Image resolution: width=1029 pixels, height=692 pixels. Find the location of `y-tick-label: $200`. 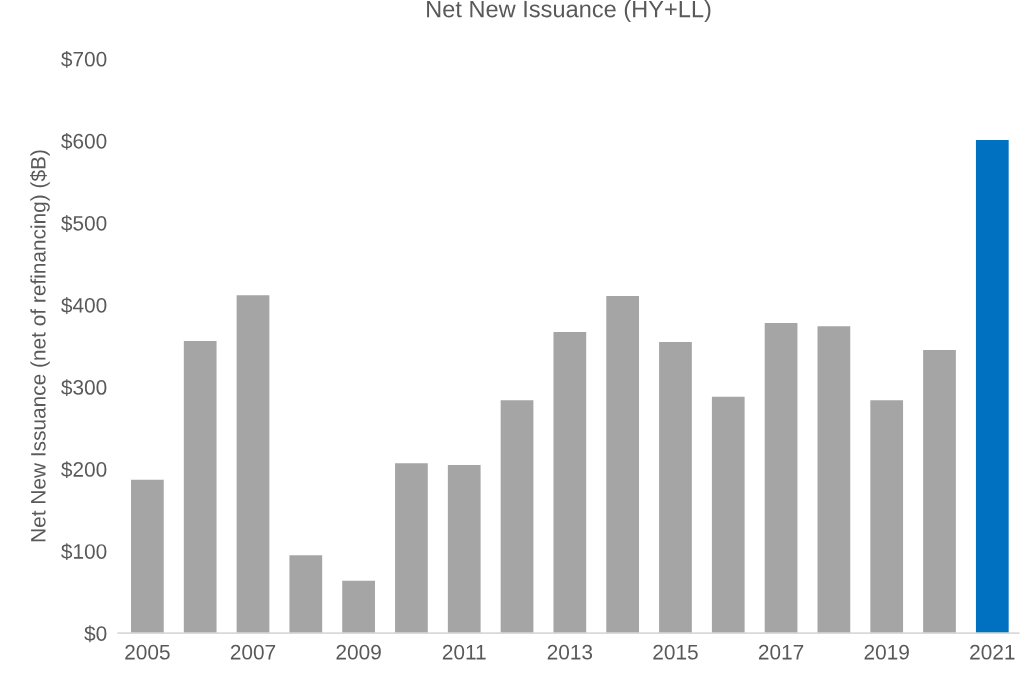

y-tick-label: $200 is located at coordinates (84, 470).